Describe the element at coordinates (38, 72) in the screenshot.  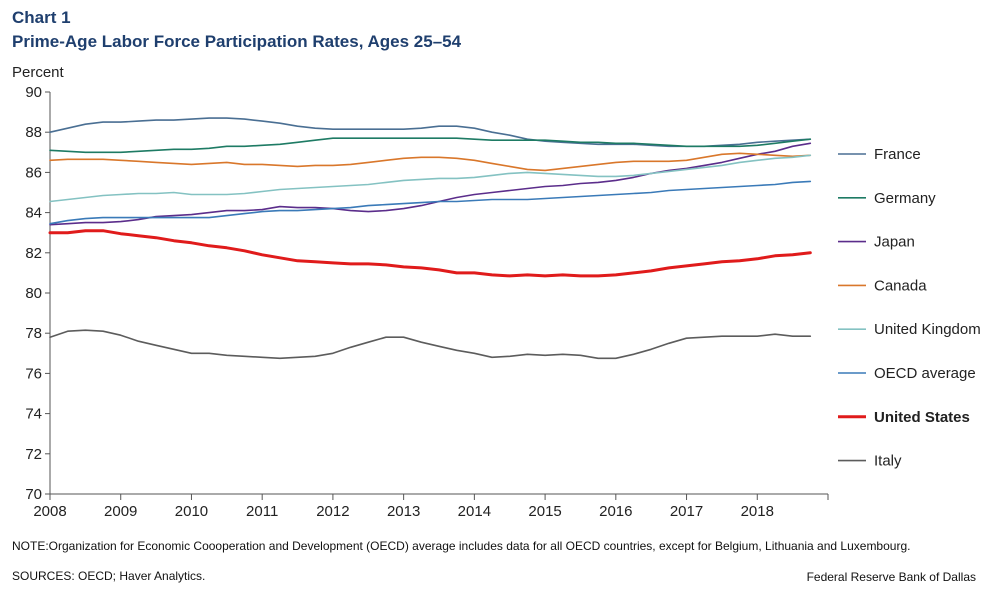
I see `y-axis-label: Percent` at that location.